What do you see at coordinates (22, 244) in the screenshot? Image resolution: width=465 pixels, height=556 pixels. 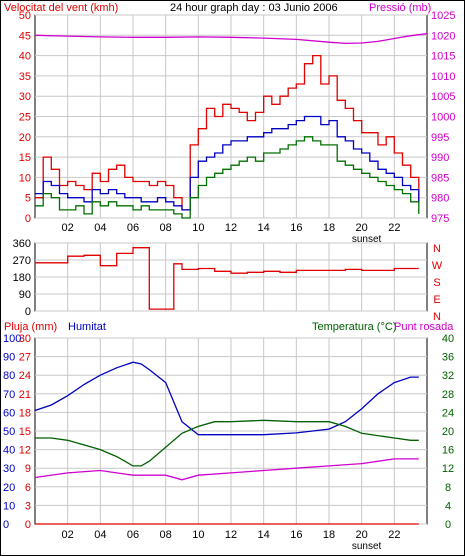 I see `direction-tick-label: 360` at bounding box center [22, 244].